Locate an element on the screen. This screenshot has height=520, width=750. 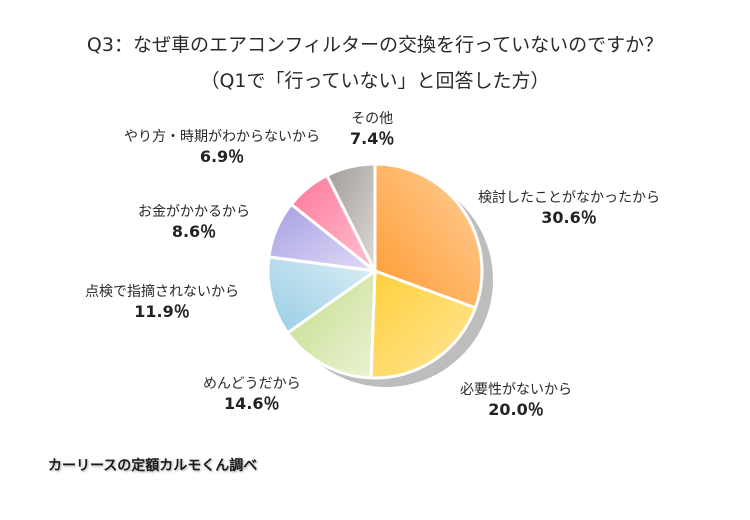
label-not-necessary: 必要性がないから 20.0％ is located at coordinates (516, 400).